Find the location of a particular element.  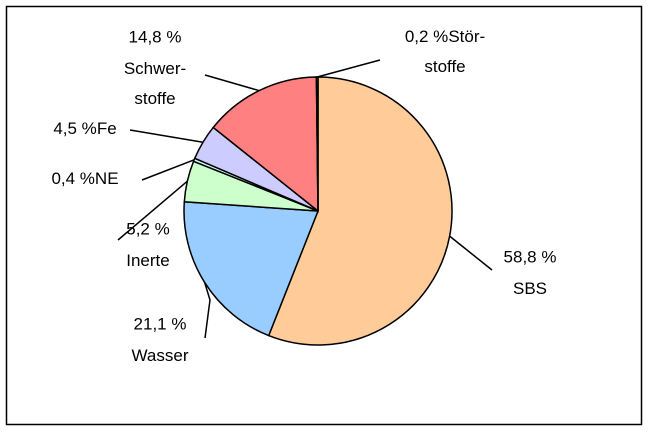

label-line: Fe is located at coordinates (107, 128).